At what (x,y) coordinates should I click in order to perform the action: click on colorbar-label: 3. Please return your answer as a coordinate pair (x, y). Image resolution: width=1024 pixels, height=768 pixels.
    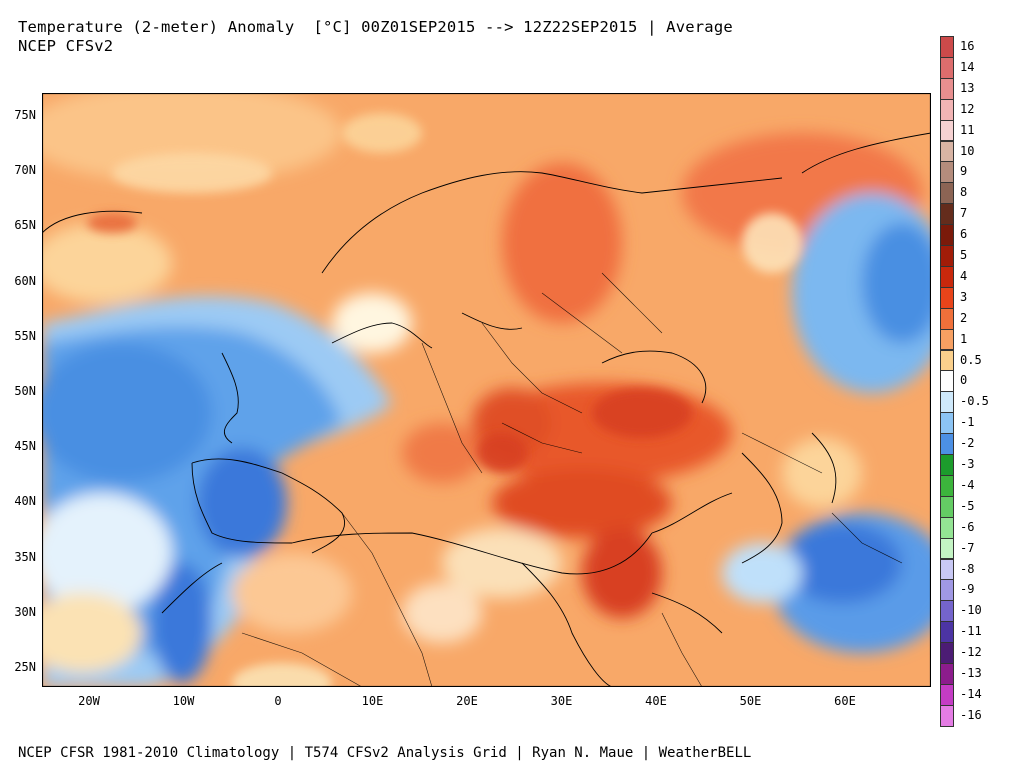
    Looking at the image, I should click on (964, 296).